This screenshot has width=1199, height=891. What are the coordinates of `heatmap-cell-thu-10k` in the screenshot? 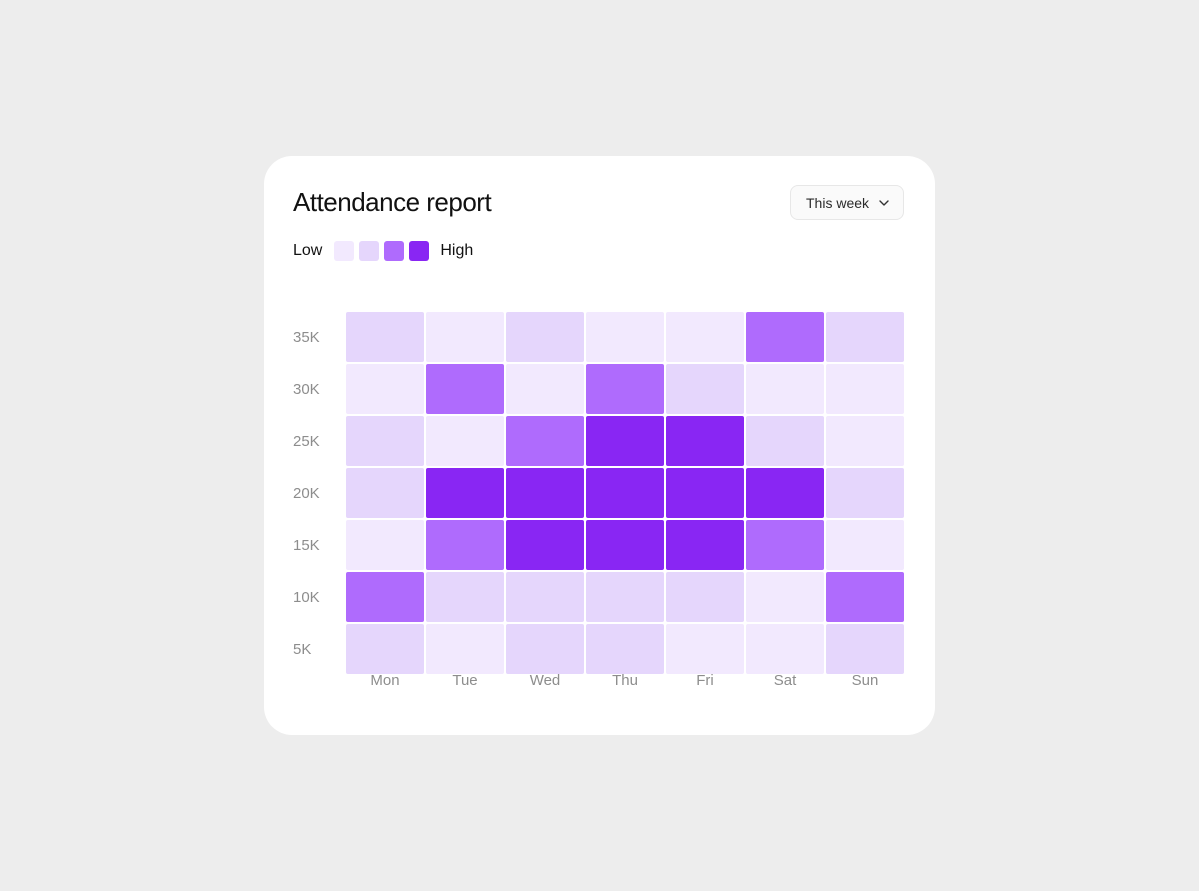 It's located at (625, 597).